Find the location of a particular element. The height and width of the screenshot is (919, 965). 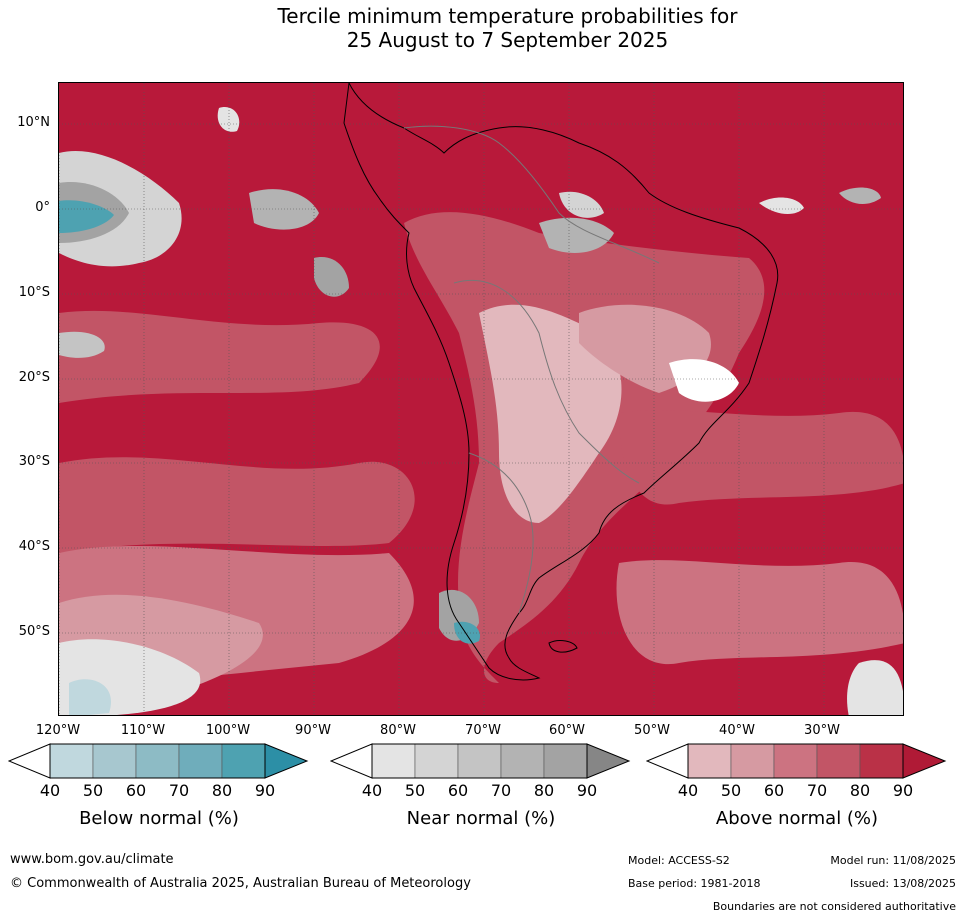

lat-label-10n: 10°N is located at coordinates (33, 122).